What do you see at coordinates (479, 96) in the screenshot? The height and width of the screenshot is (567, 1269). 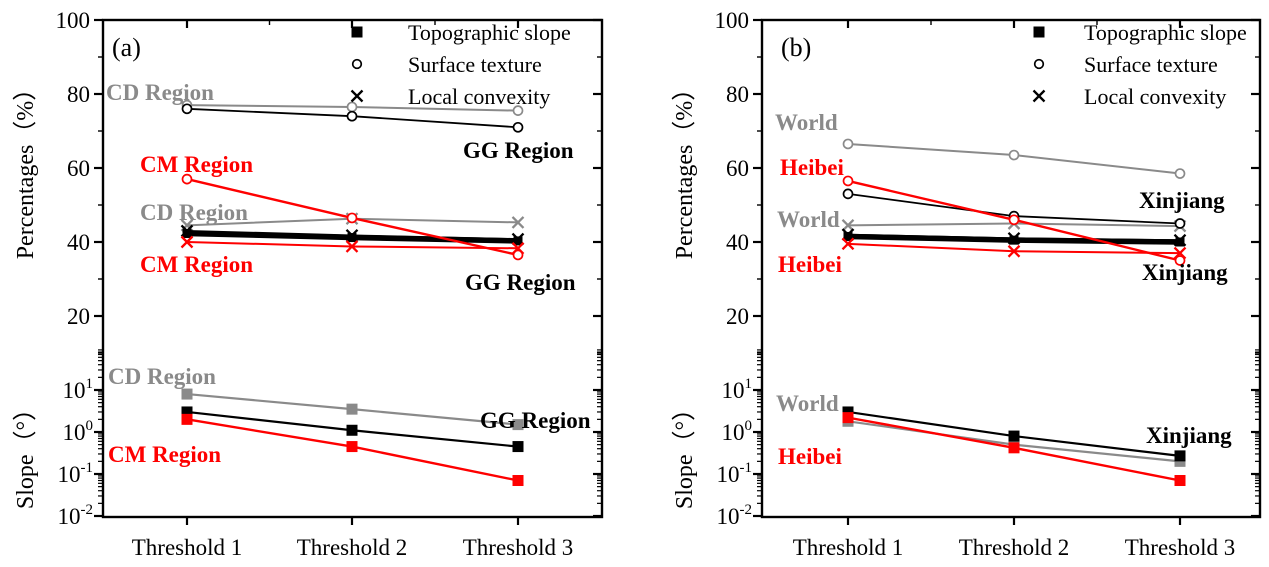 I see `legend-label: Local convexity` at bounding box center [479, 96].